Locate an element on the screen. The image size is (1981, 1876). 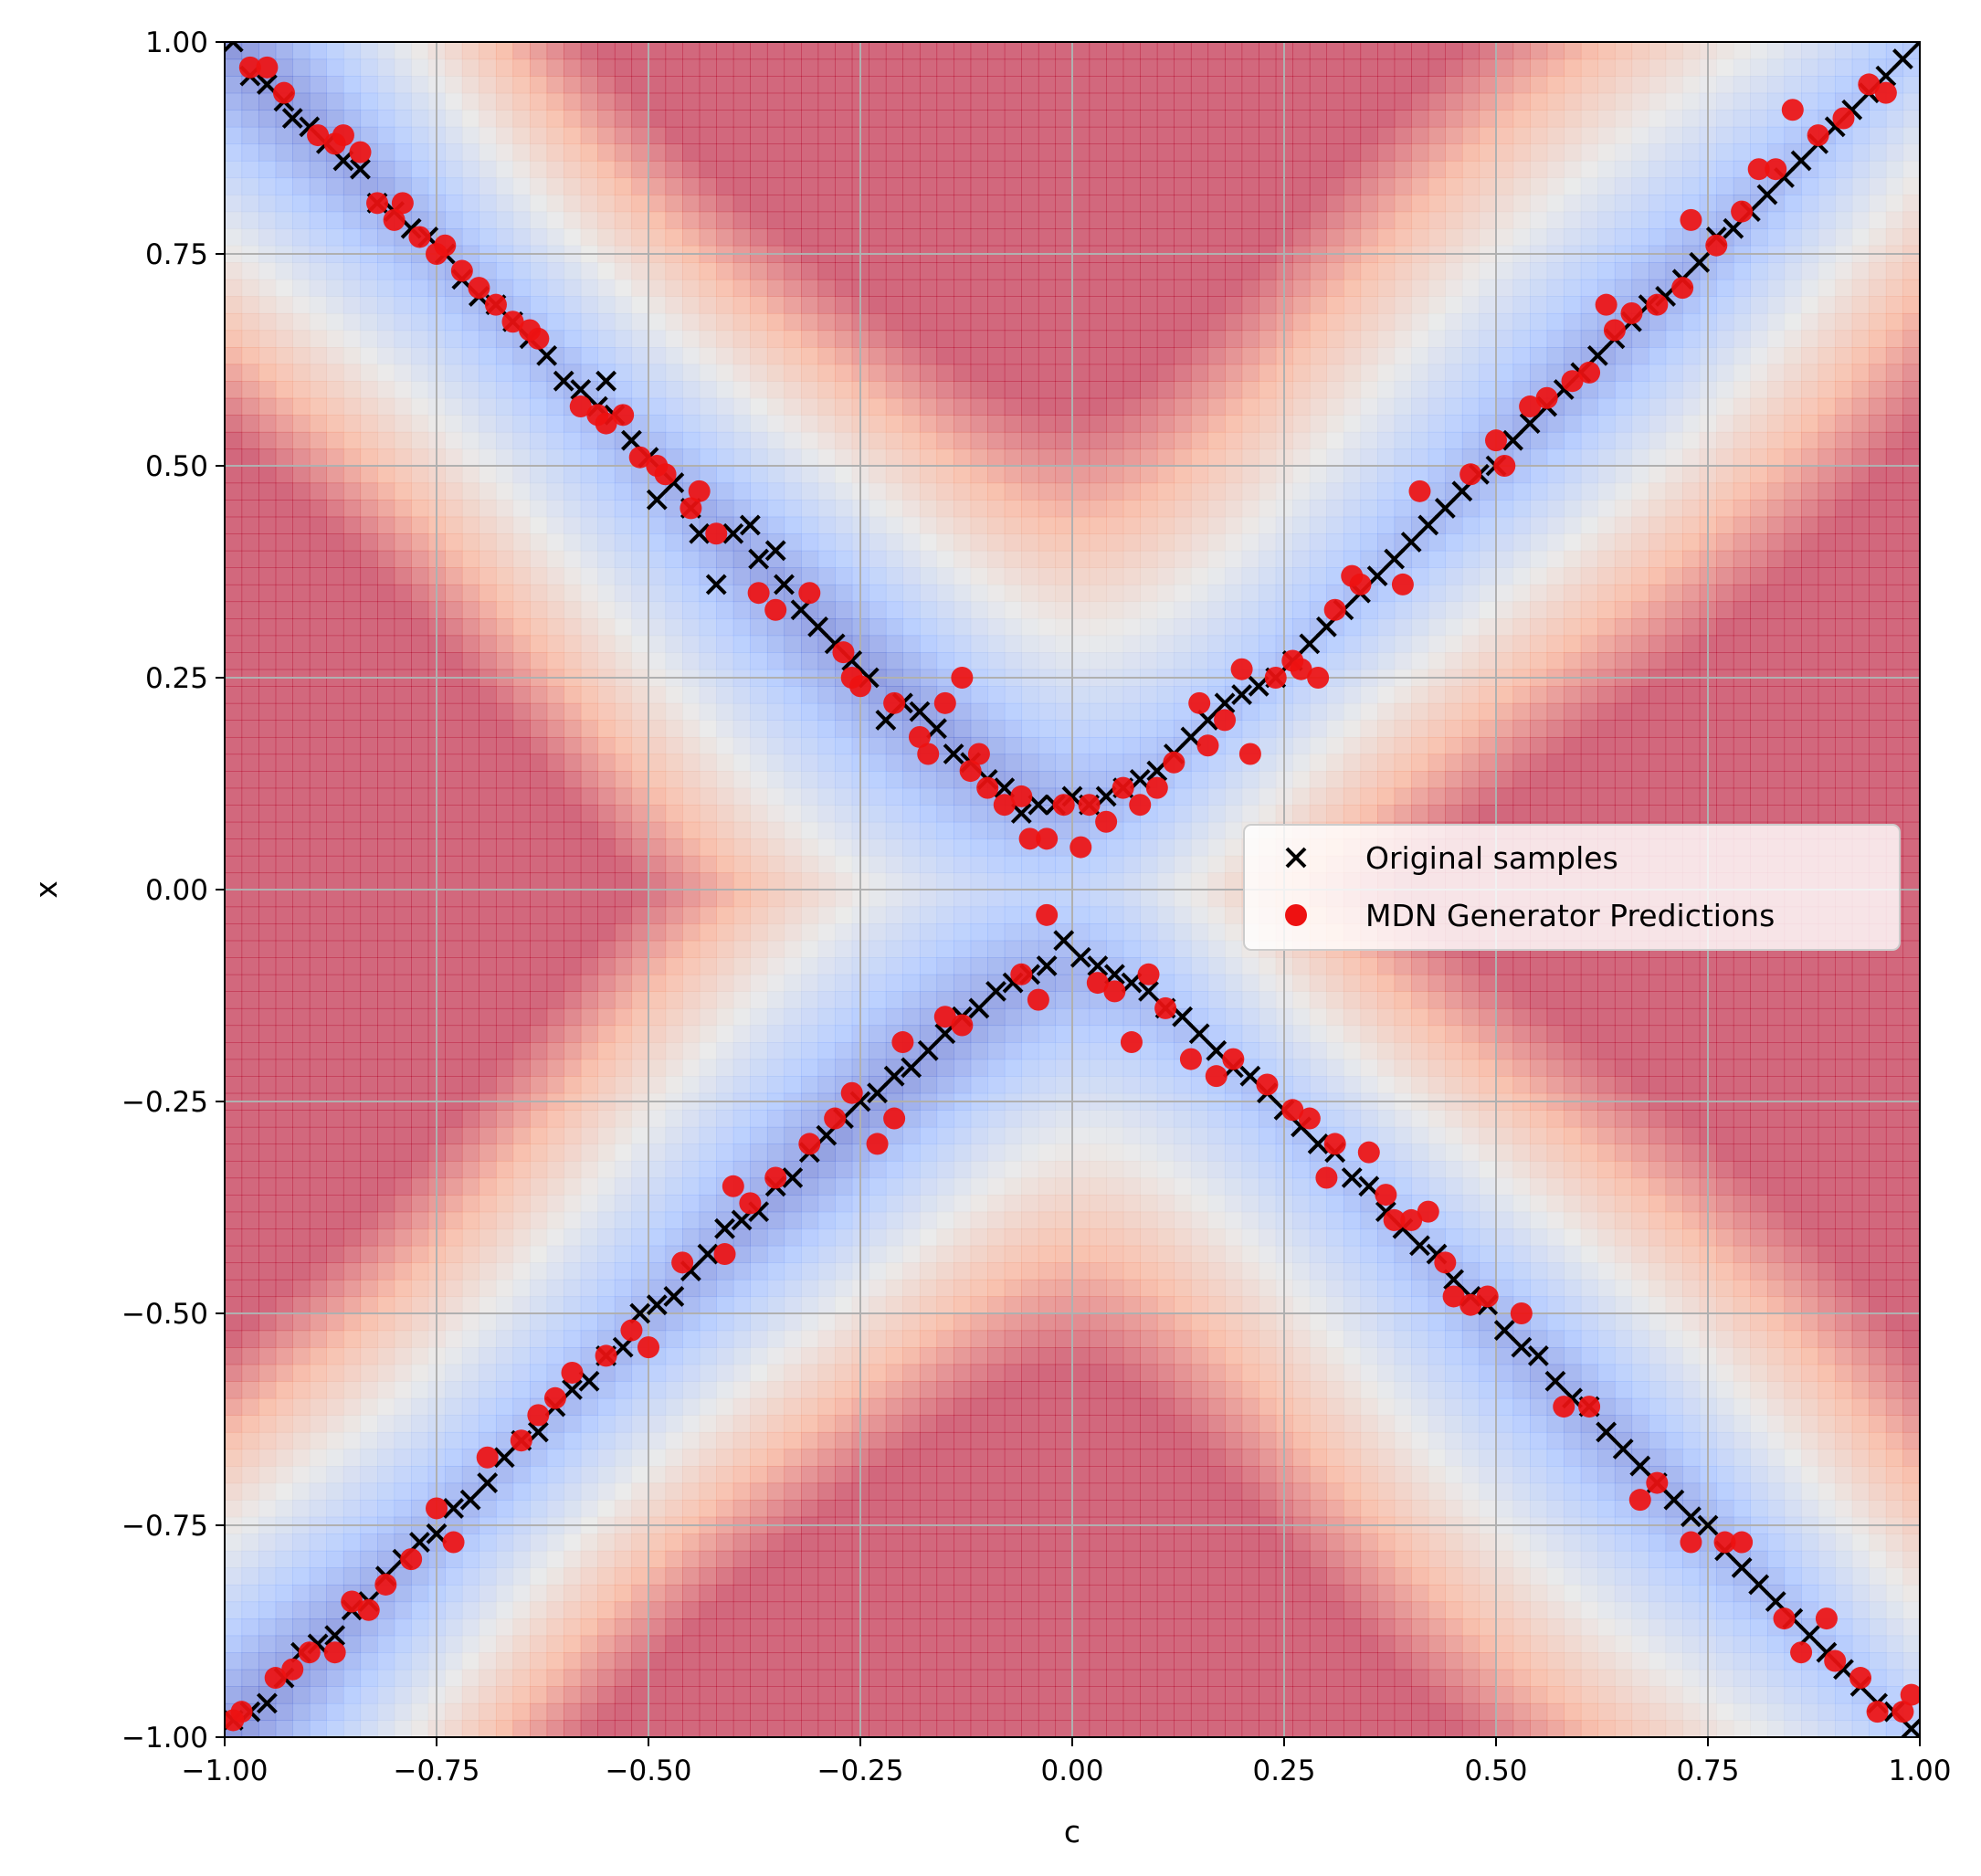
y-tick-label: 0.25 is located at coordinates (176, 678).